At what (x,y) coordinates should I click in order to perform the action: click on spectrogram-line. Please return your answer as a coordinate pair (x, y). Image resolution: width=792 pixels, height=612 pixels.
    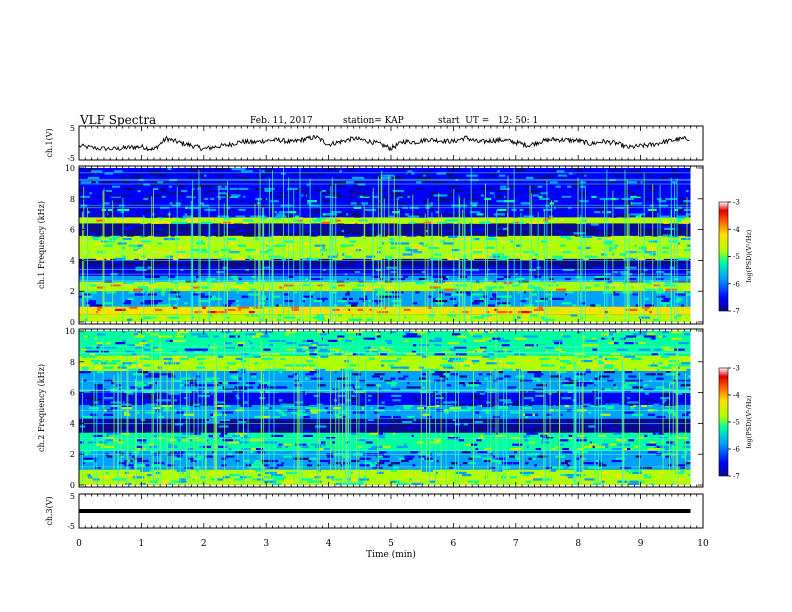
    Looking at the image, I should click on (385, 260).